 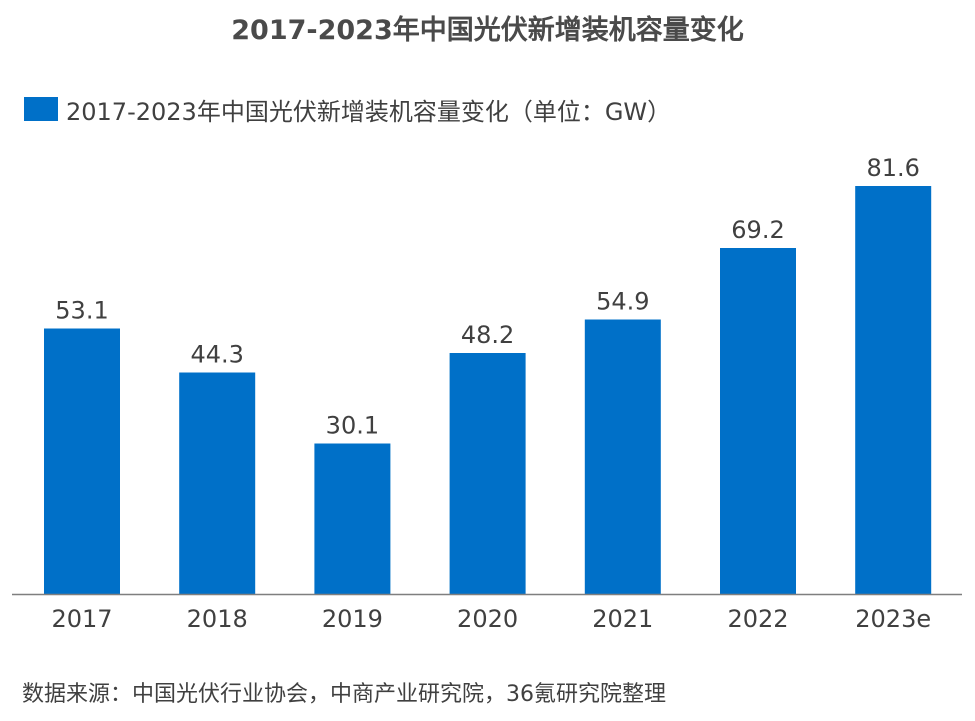 I want to click on category-label-2017: 2017, so click(x=81, y=619).